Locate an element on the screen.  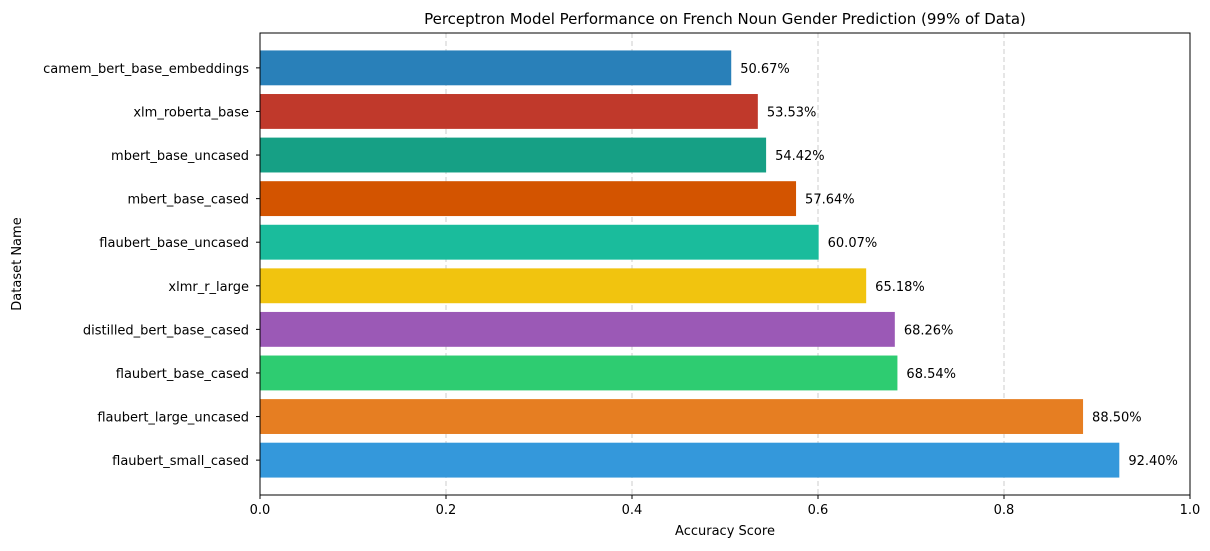
x-axis-label: Accuracy Score is located at coordinates (725, 531).